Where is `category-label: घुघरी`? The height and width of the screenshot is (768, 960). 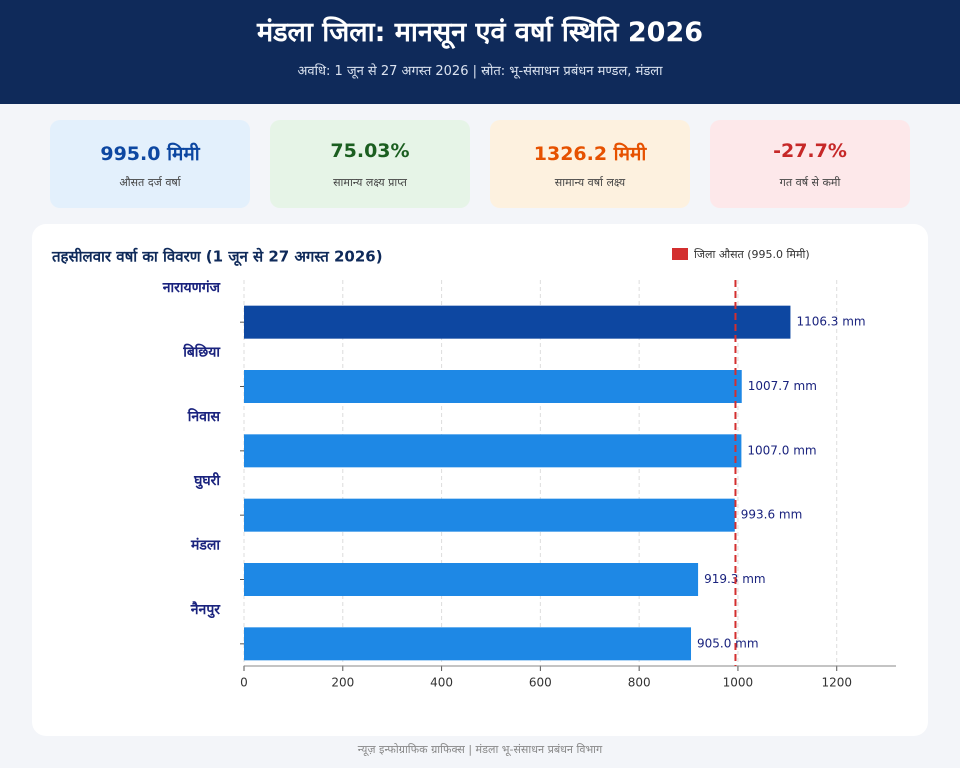
category-label: घुघरी is located at coordinates (207, 481).